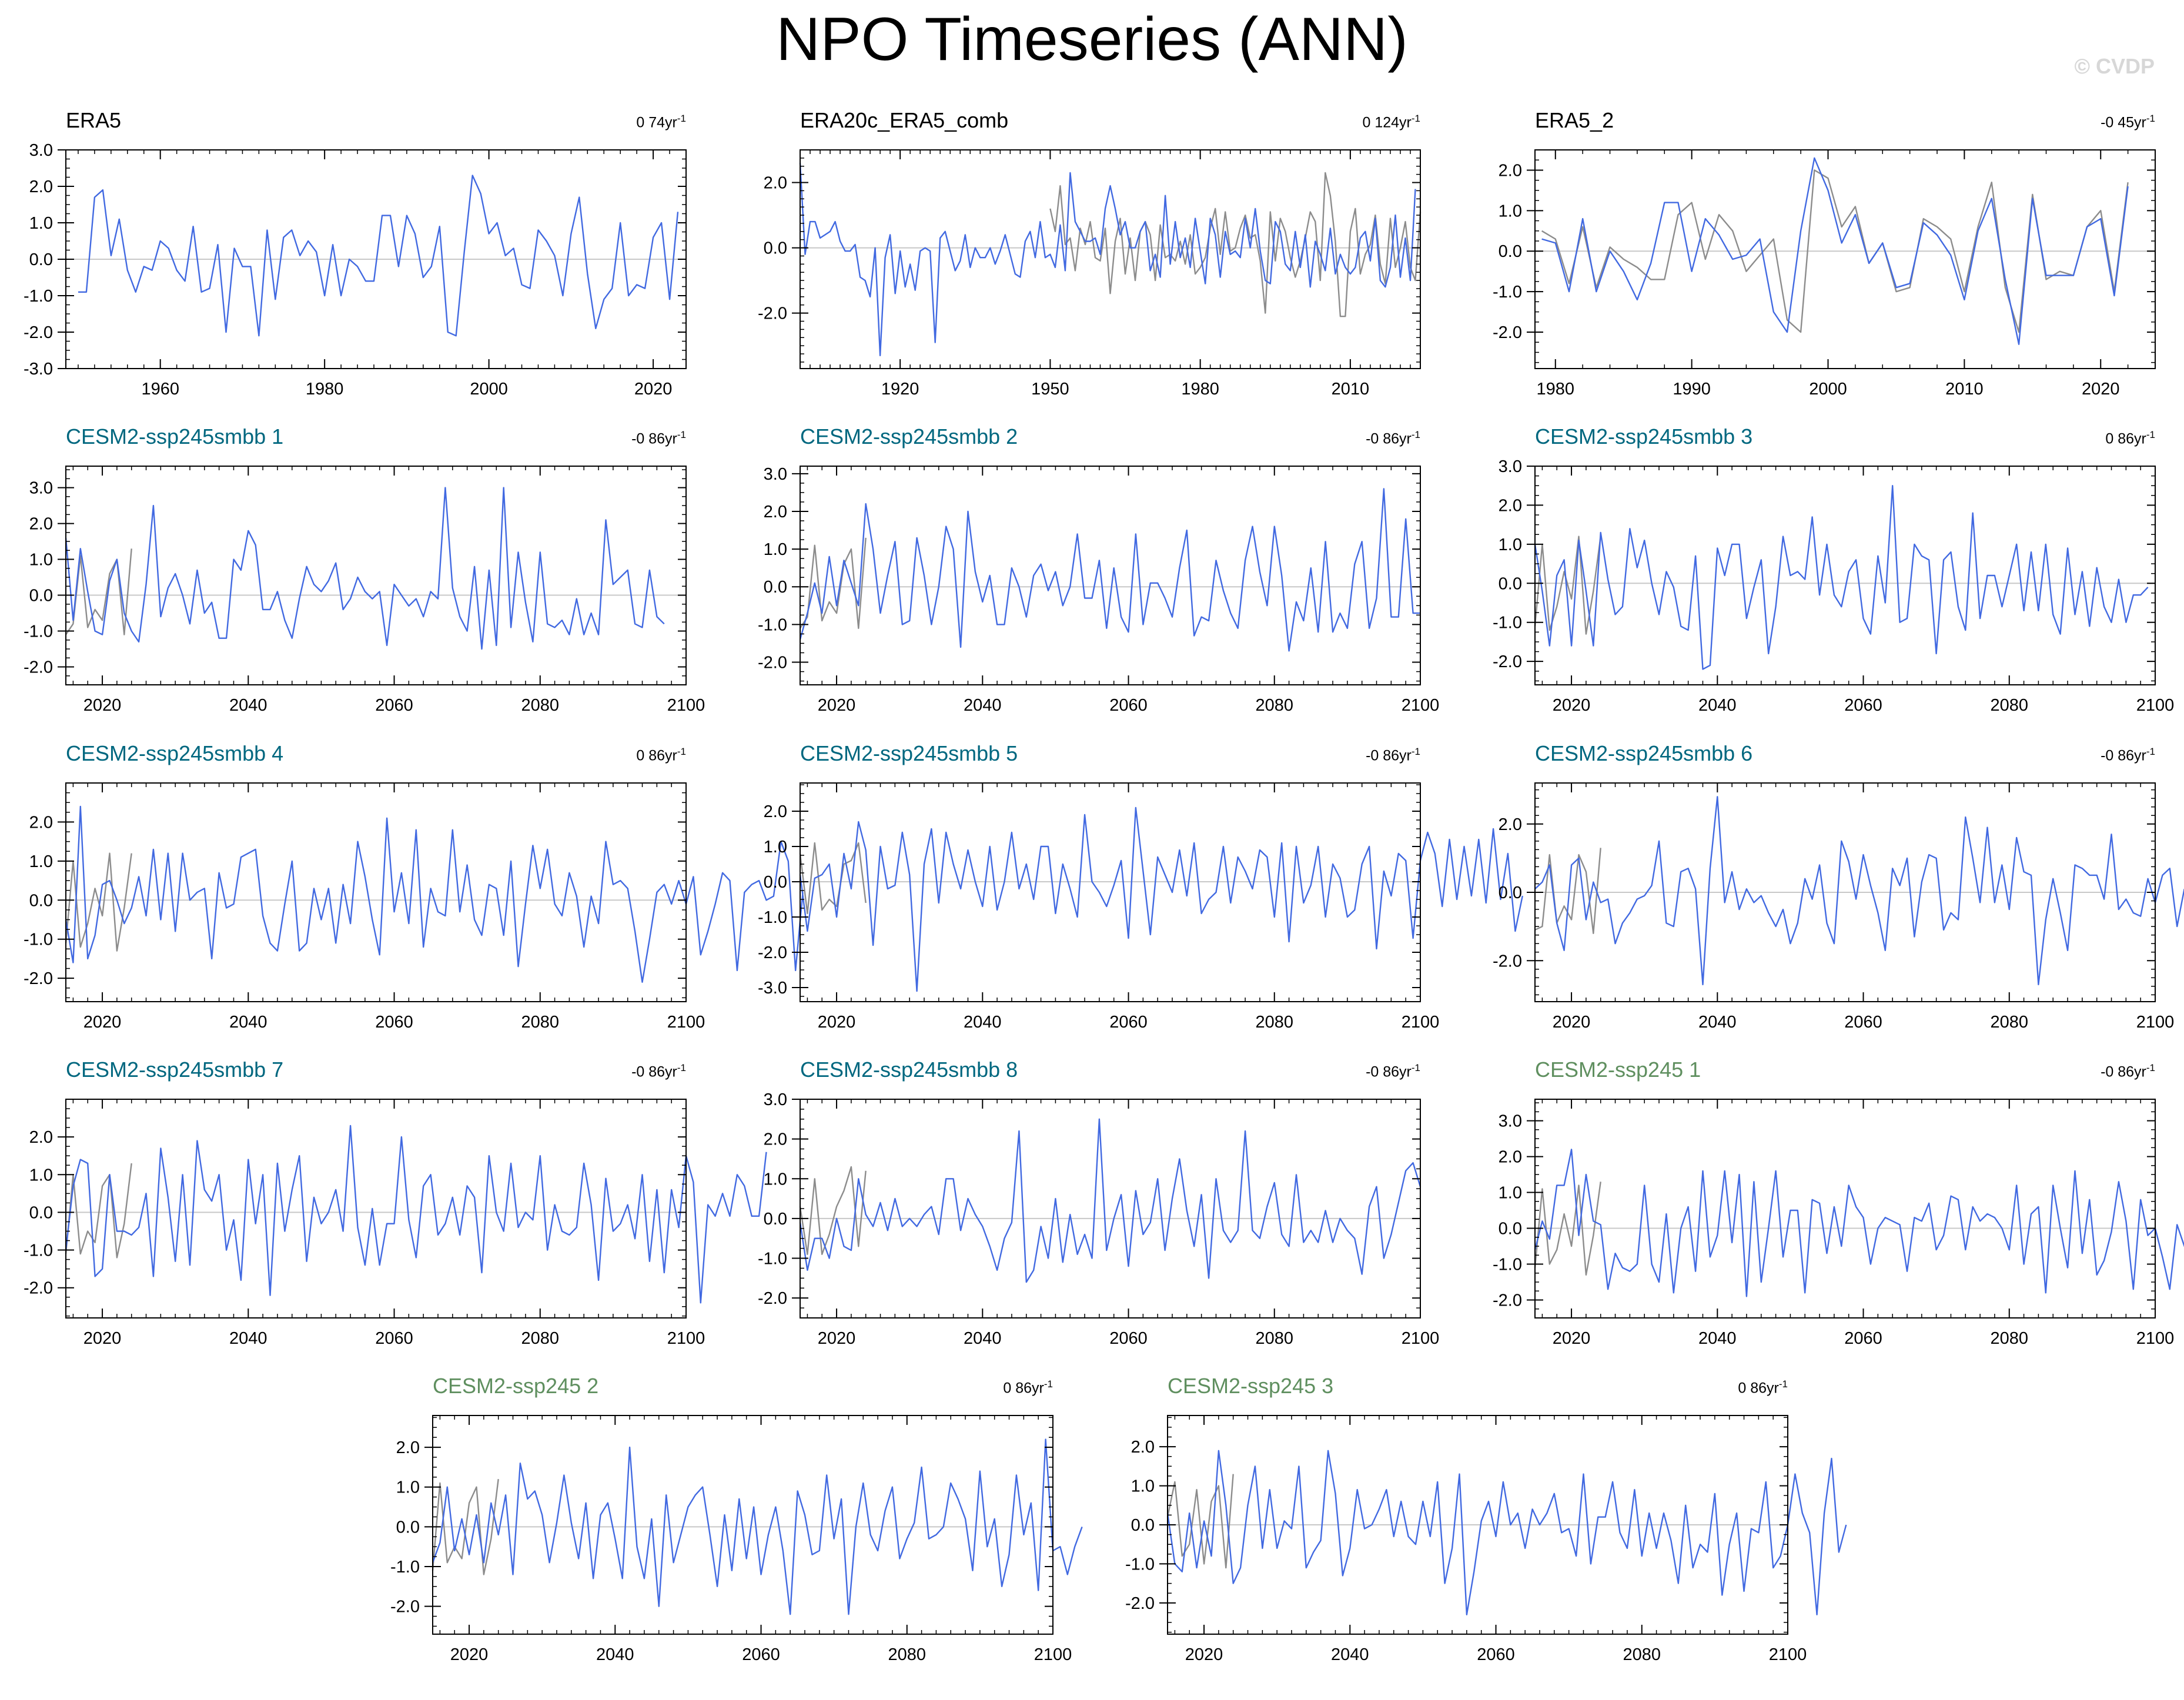  Describe the element at coordinates (1092, 39) in the screenshot. I see `page-title: NPO Timeseries (ANN)` at that location.